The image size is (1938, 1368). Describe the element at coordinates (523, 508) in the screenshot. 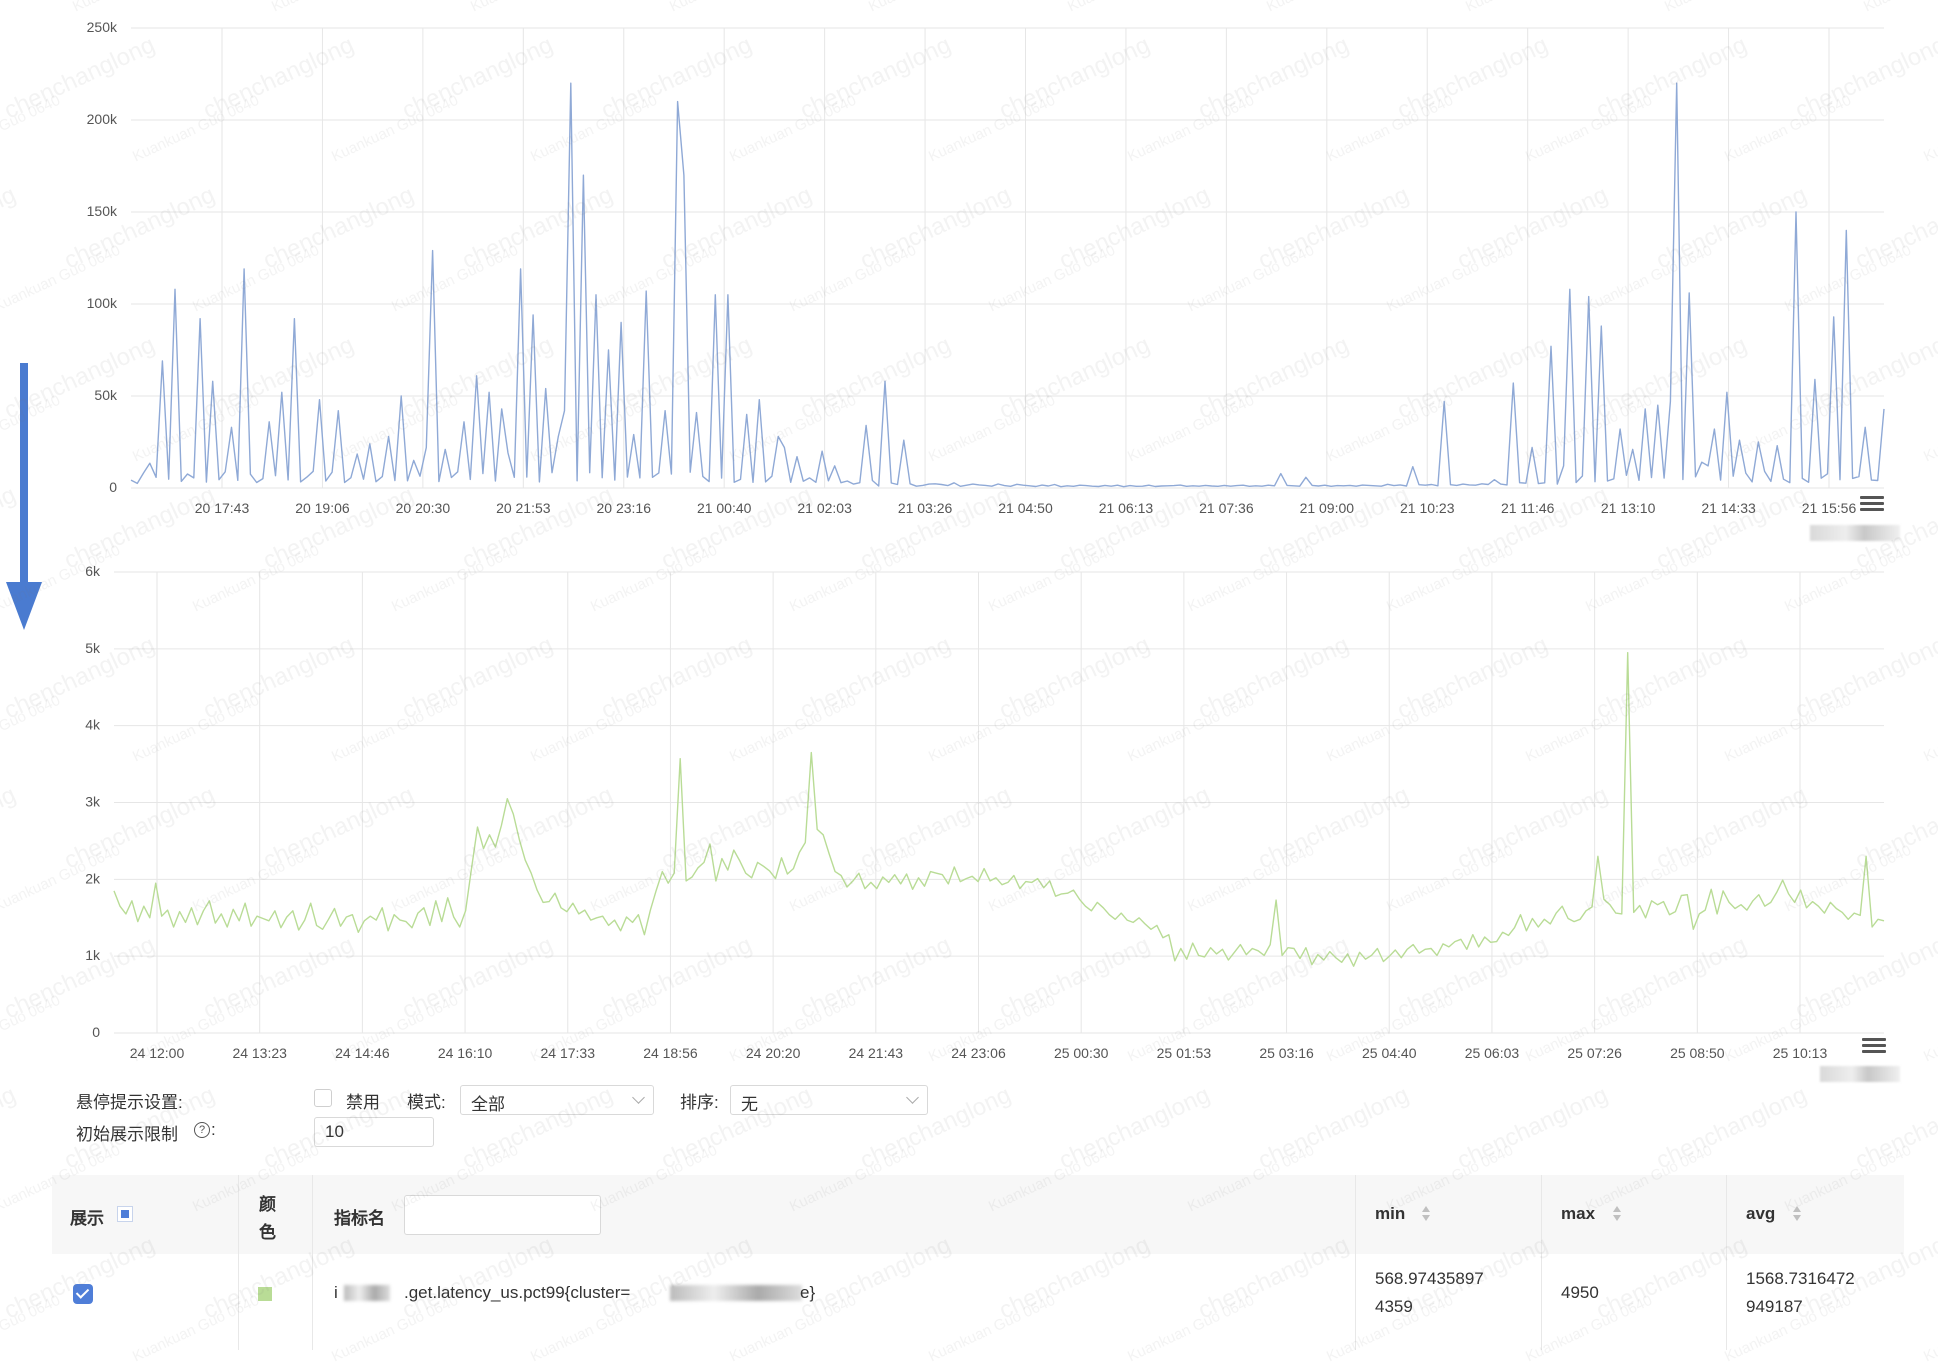

I see `x-tick-label: 20 21:53` at that location.